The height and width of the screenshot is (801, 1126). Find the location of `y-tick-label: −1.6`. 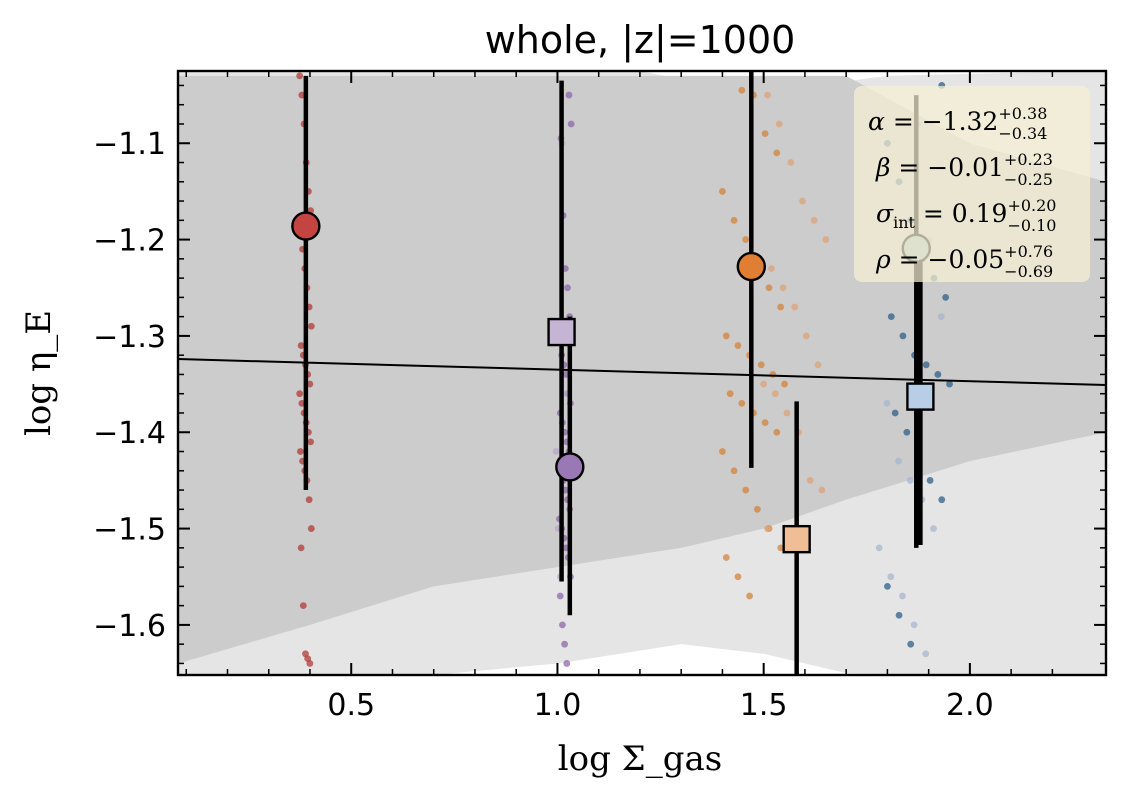

y-tick-label: −1.6 is located at coordinates (129, 626).